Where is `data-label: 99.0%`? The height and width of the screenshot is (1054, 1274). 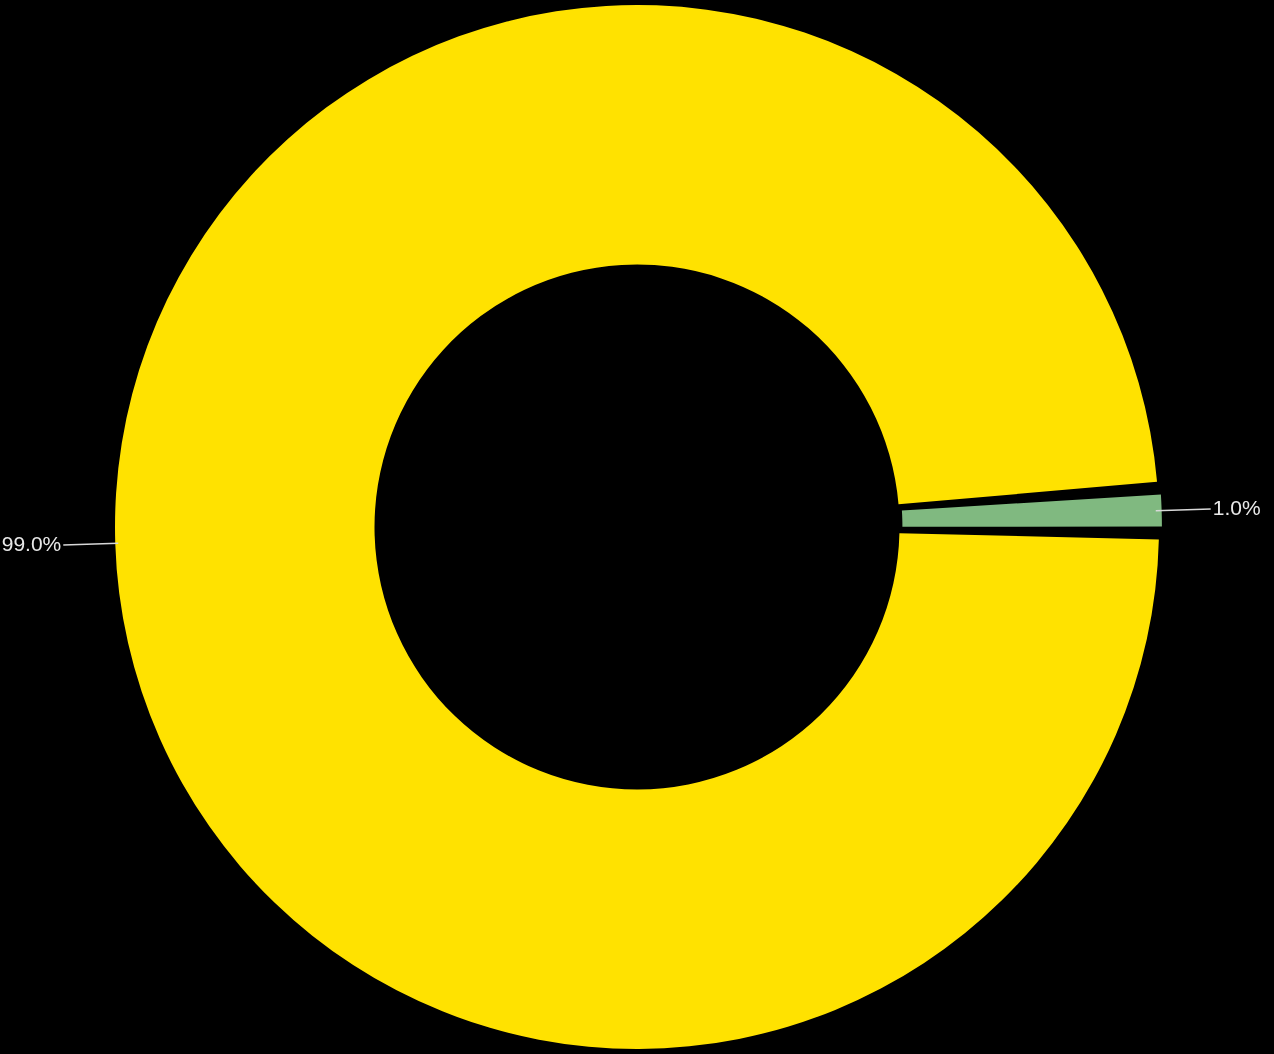
data-label: 99.0% is located at coordinates (31, 543).